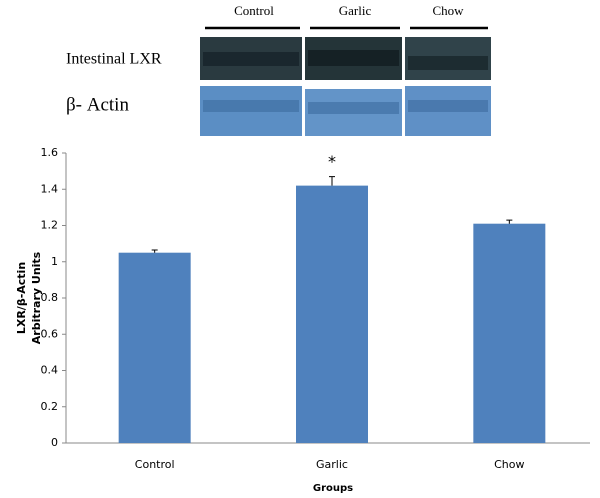  I want to click on y-axis-label: LXR/β-Actin, so click(21, 298).